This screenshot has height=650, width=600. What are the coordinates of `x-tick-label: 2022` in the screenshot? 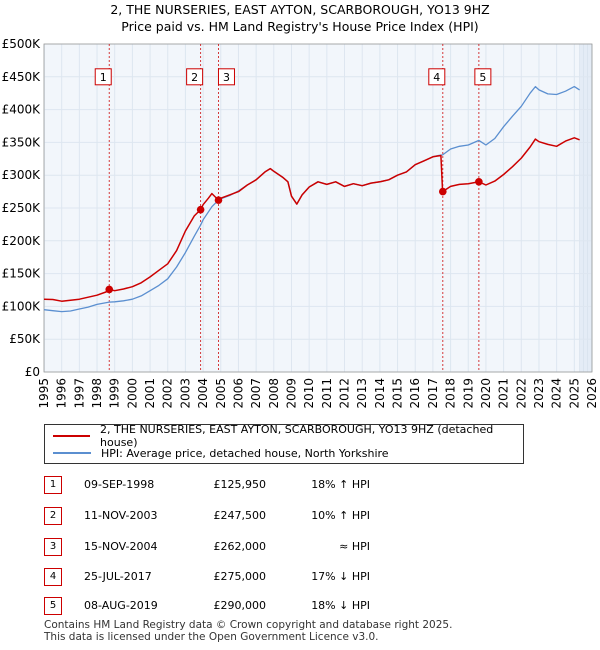 It's located at (521, 393).